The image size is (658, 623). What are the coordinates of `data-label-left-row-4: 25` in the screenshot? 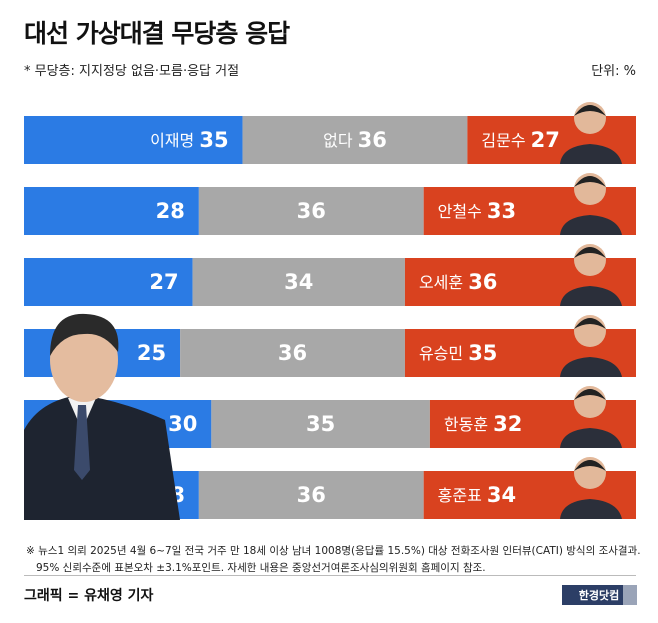 It's located at (151, 353).